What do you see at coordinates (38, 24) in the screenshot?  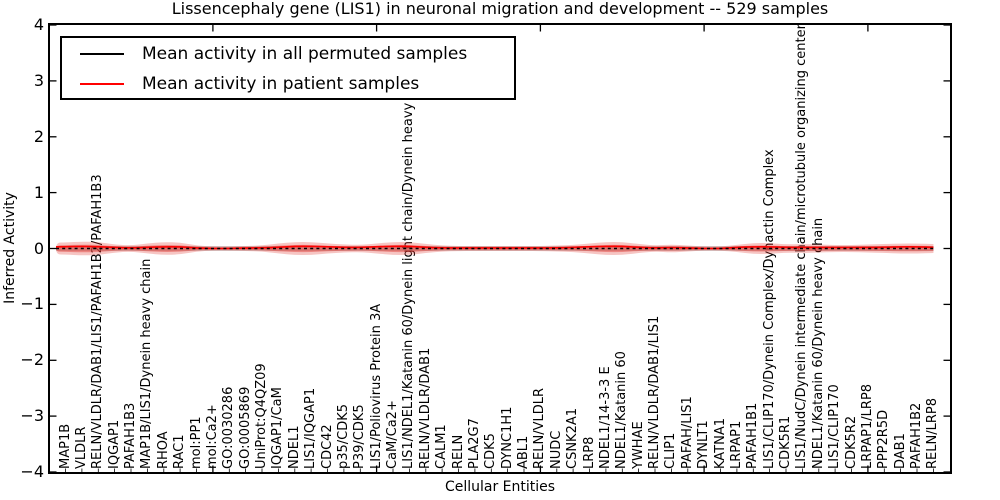 I see `y-tick-label: 4` at bounding box center [38, 24].